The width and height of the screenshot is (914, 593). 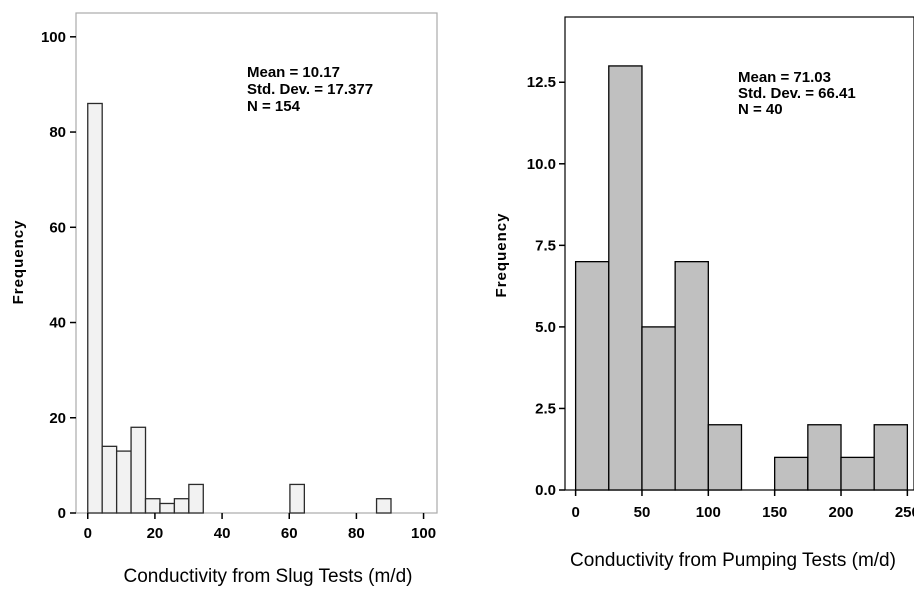 What do you see at coordinates (222, 533) in the screenshot?
I see `x-tick-label: 40` at bounding box center [222, 533].